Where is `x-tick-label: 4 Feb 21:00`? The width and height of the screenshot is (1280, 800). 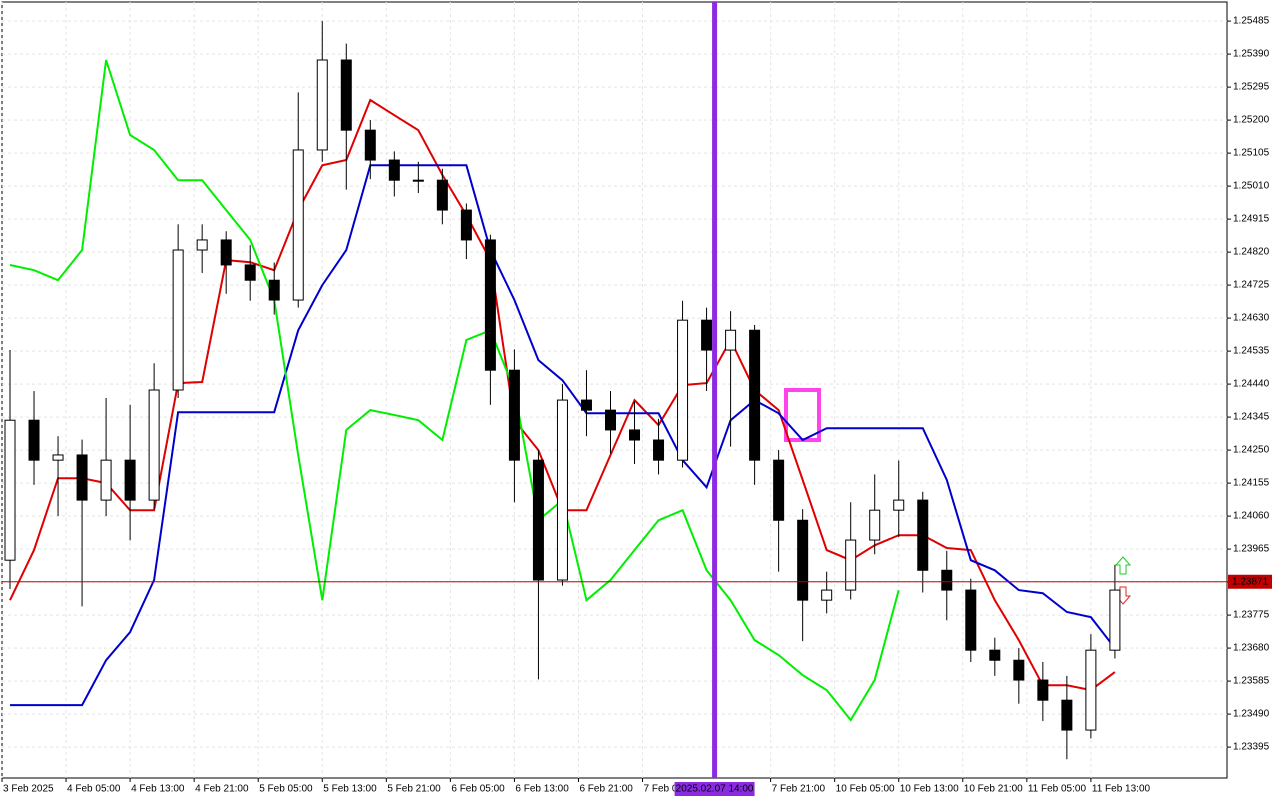
x-tick-label: 4 Feb 21:00 is located at coordinates (222, 789).